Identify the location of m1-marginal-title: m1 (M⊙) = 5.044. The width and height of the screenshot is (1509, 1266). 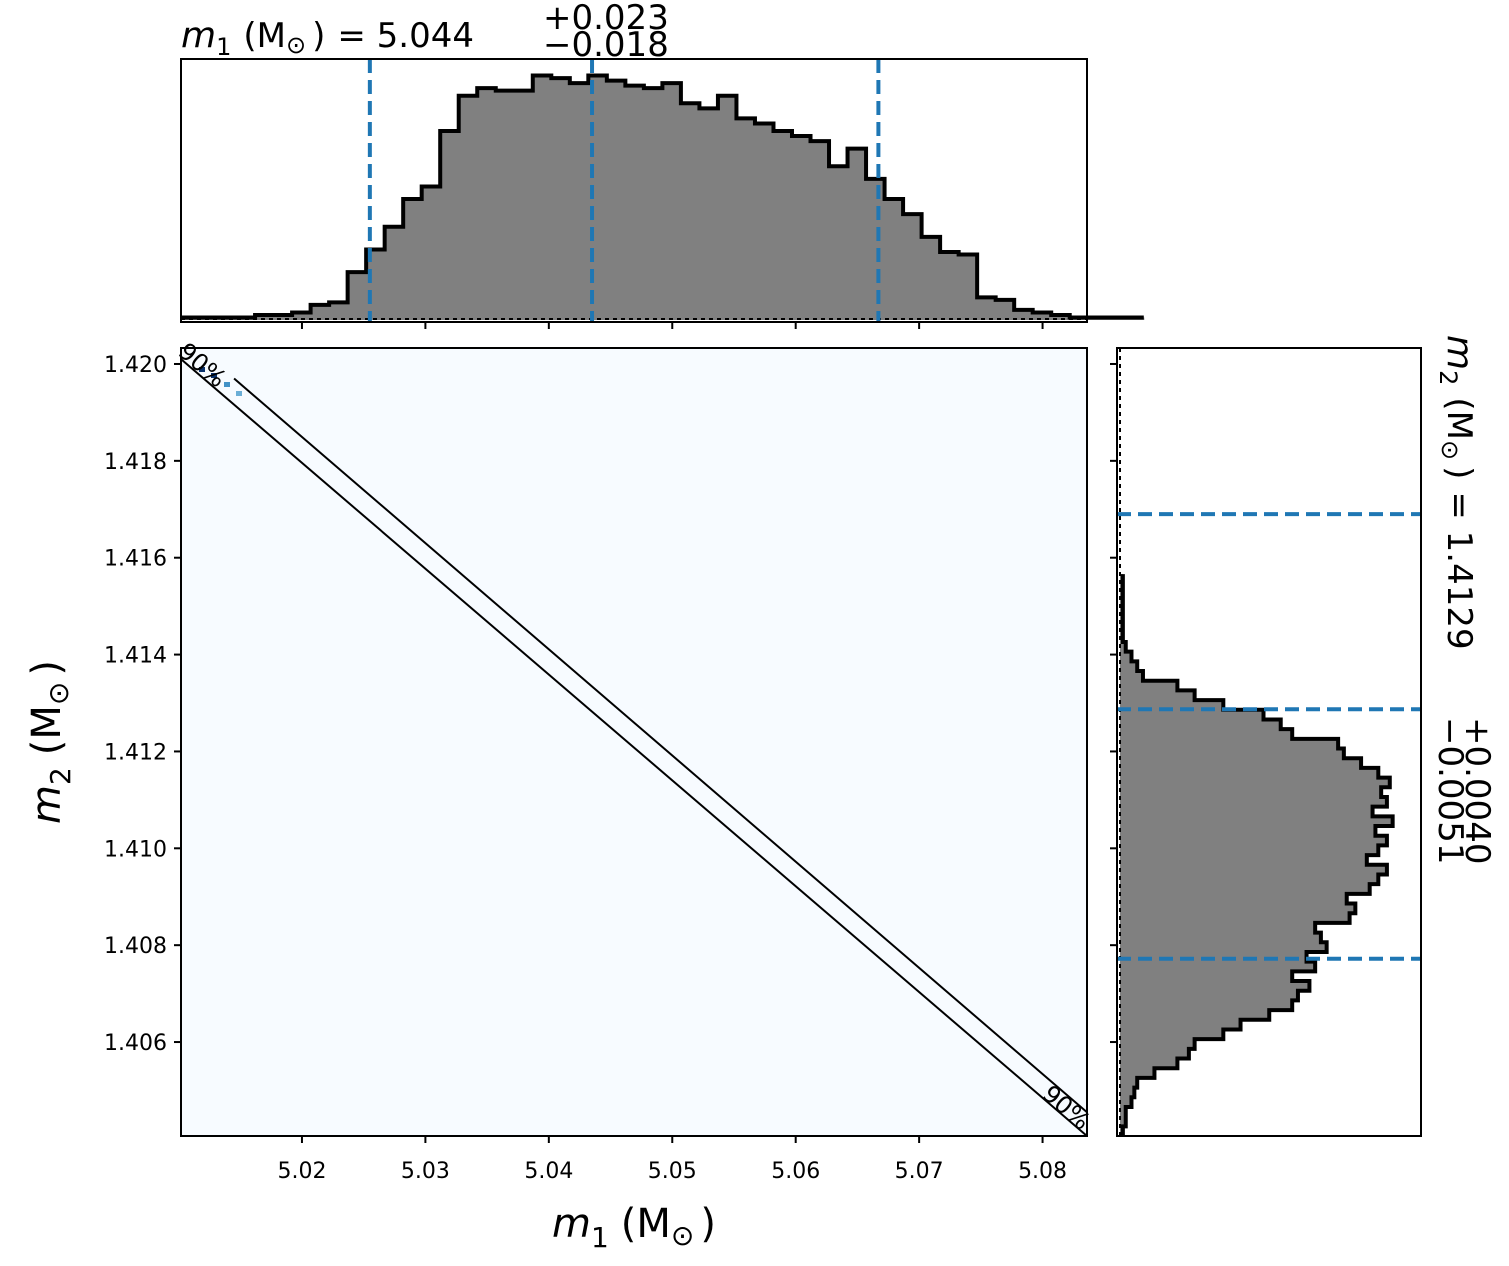
(327, 38).